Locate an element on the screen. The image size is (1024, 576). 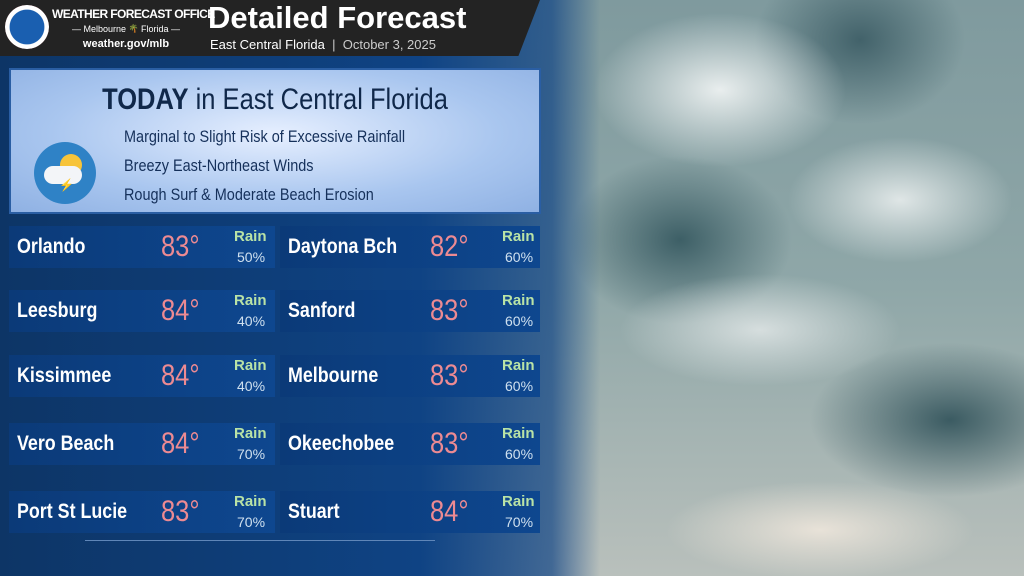
city-card: Okeechobee 83° Rain 60% is located at coordinates (410, 444).